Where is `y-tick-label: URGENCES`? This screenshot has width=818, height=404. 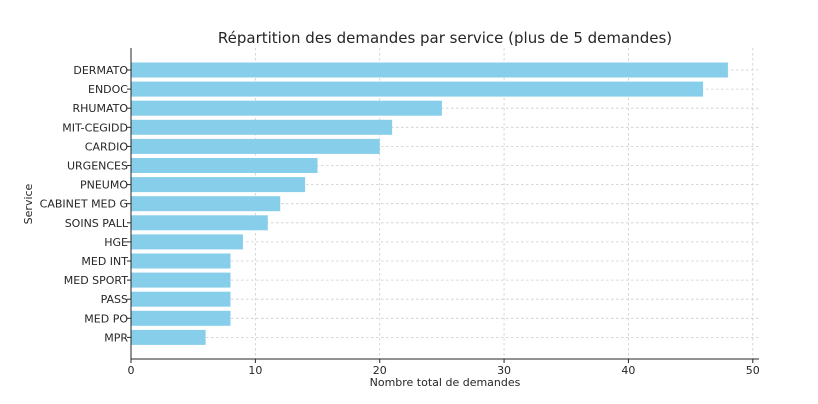 y-tick-label: URGENCES is located at coordinates (97, 166).